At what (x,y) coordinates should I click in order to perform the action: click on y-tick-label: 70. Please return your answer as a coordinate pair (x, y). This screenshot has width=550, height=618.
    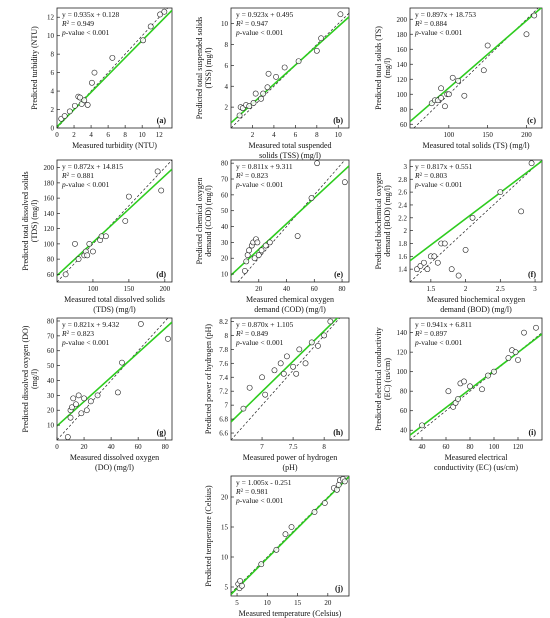
    Looking at the image, I should click on (51, 336).